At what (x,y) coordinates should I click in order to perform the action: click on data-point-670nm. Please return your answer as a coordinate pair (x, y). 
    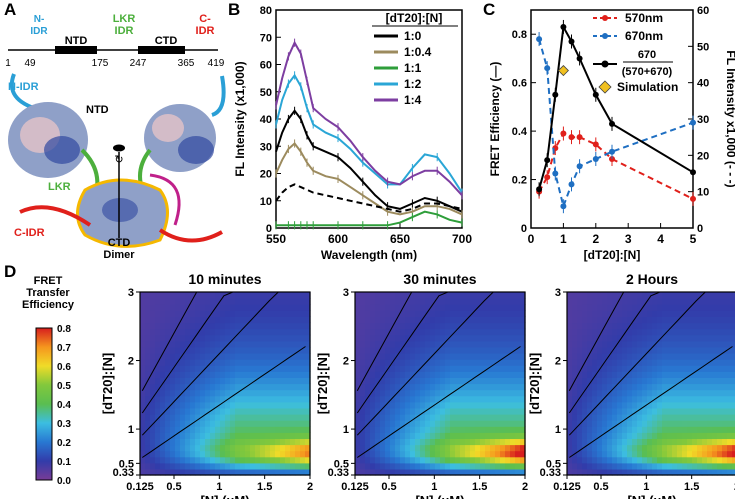
    Looking at the image, I should click on (539, 39).